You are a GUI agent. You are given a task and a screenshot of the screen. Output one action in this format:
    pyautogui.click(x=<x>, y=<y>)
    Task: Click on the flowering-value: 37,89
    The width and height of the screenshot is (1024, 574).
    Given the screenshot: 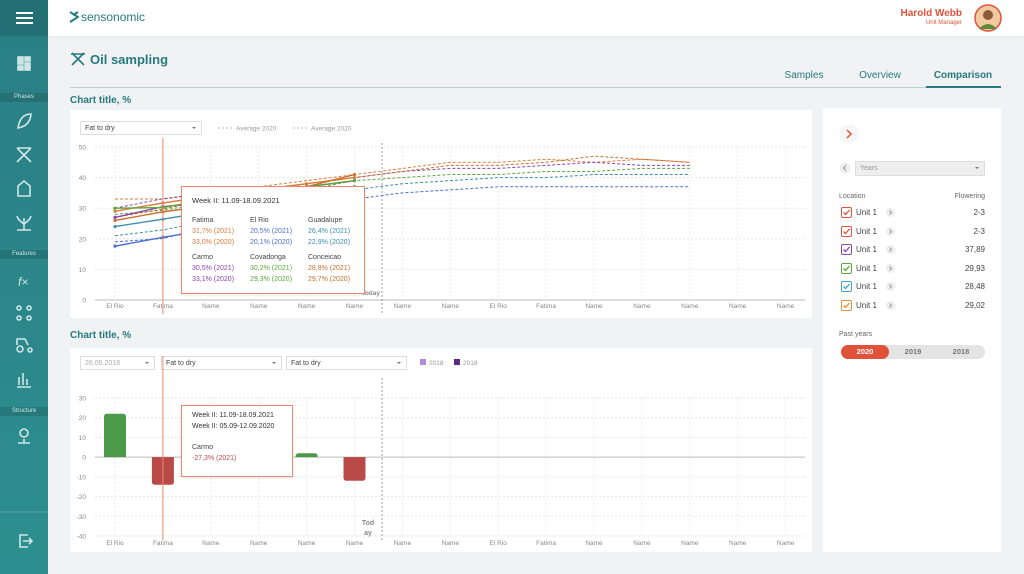 What is the action you would take?
    pyautogui.click(x=974, y=250)
    